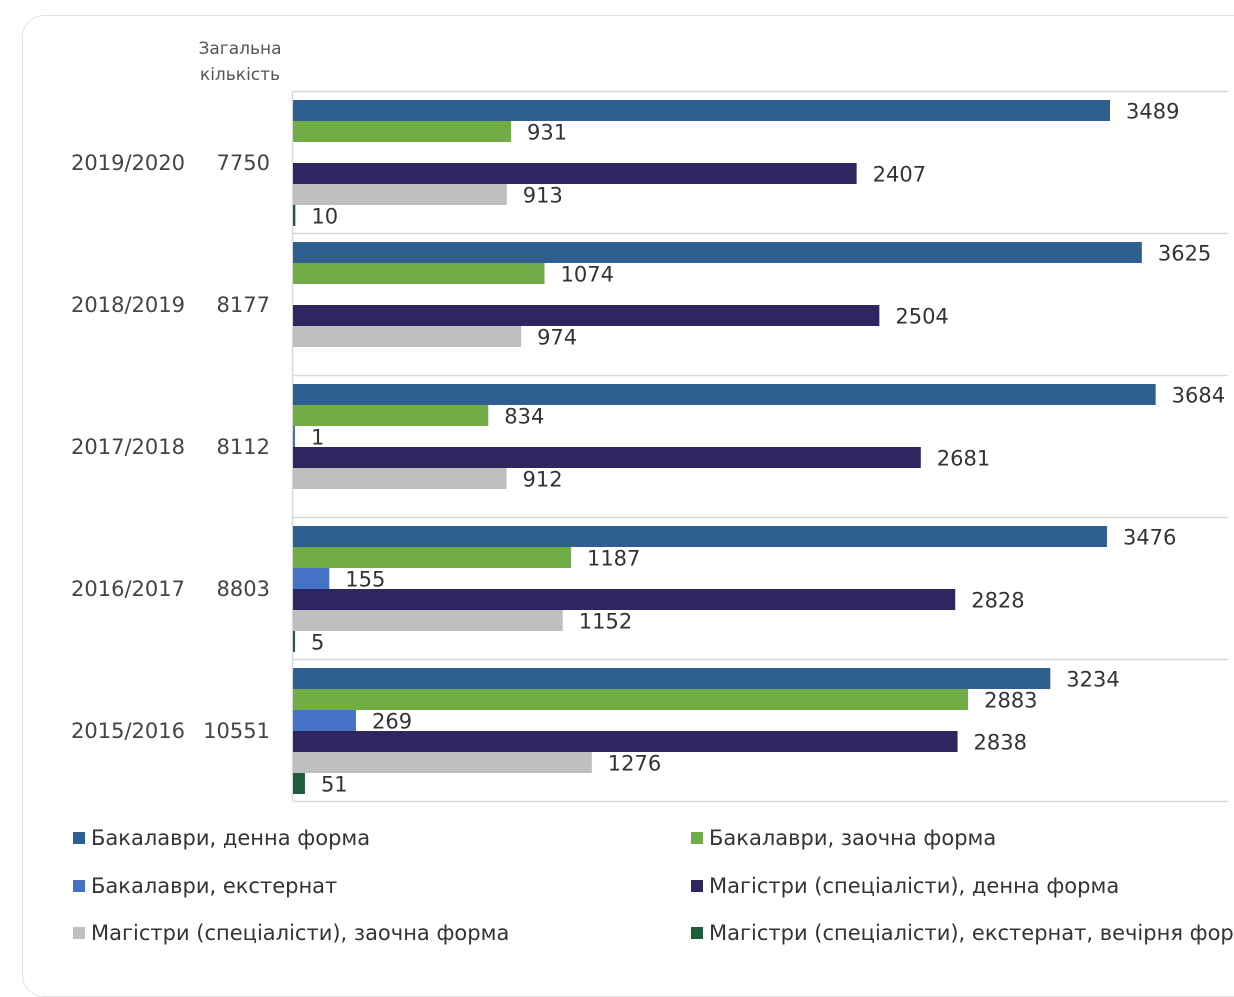 This screenshot has height=997, width=1234. I want to click on year-label: 2019/2020, so click(128, 163).